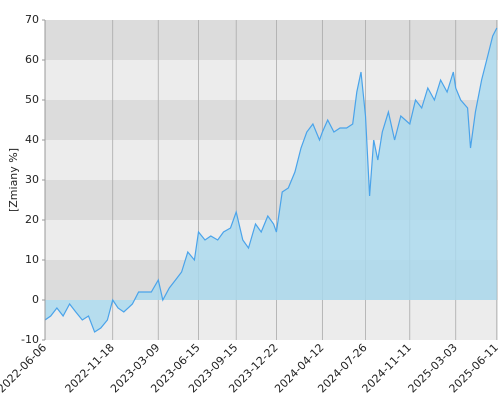 The width and height of the screenshot is (500, 400). Describe the element at coordinates (32, 179) in the screenshot. I see `y-tick-label: 30` at that location.